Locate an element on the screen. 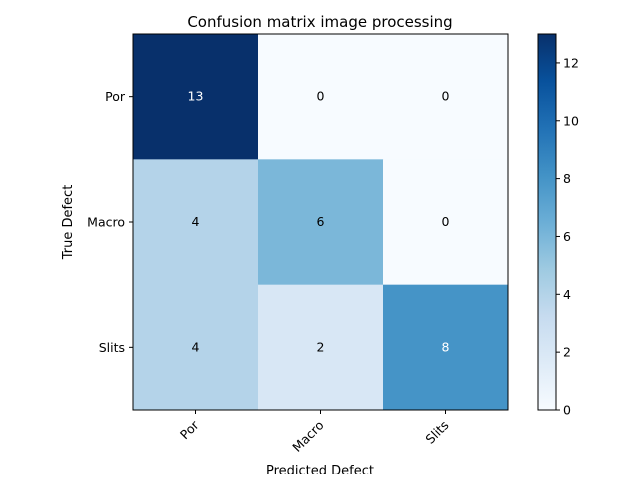 The image size is (640, 478). colorbar-tick-label: 2 is located at coordinates (567, 352).